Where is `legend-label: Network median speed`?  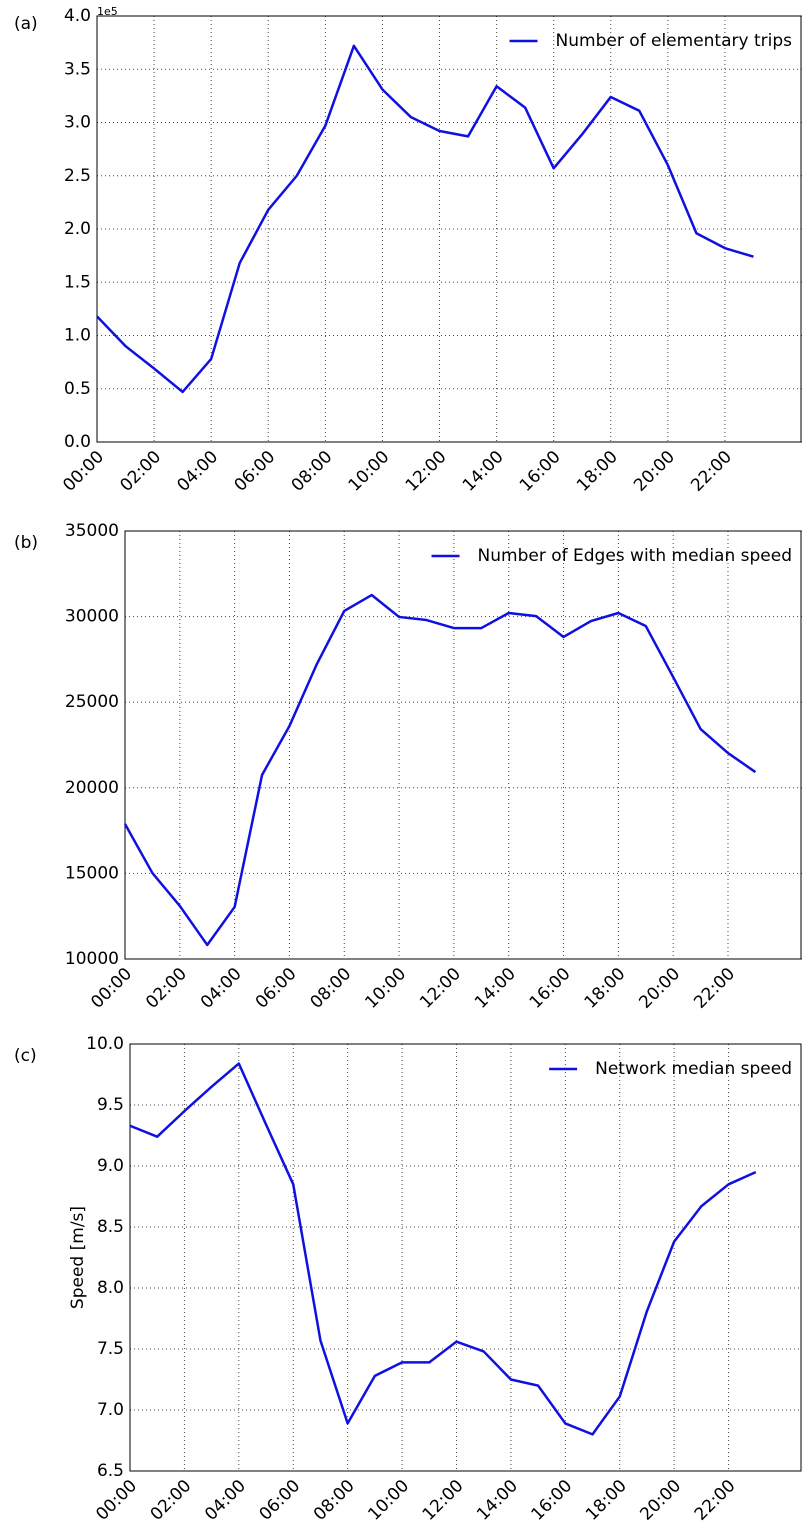
legend-label: Network median speed is located at coordinates (693, 1069).